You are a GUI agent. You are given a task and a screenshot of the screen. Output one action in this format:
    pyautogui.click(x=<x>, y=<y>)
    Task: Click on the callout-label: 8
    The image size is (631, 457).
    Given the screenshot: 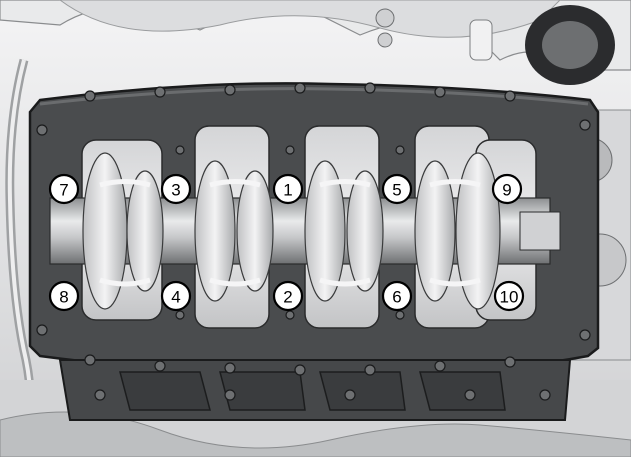 What is the action you would take?
    pyautogui.click(x=63, y=297)
    